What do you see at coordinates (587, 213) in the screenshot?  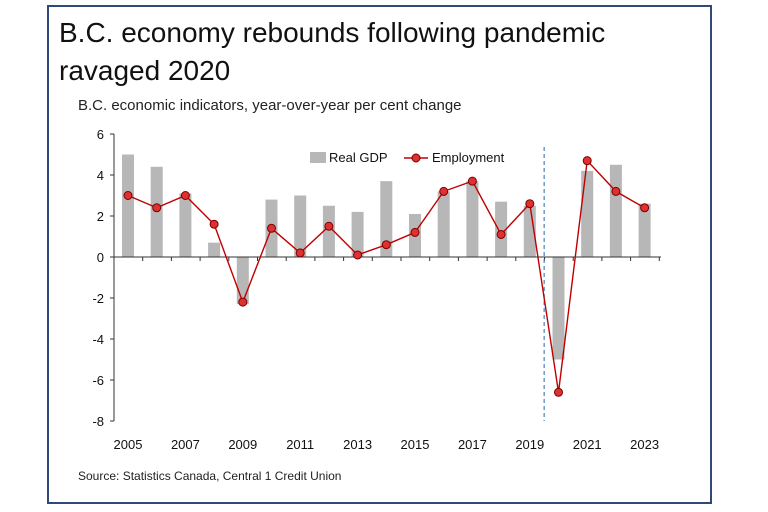 I see `bar-real-gdp-2021` at bounding box center [587, 213].